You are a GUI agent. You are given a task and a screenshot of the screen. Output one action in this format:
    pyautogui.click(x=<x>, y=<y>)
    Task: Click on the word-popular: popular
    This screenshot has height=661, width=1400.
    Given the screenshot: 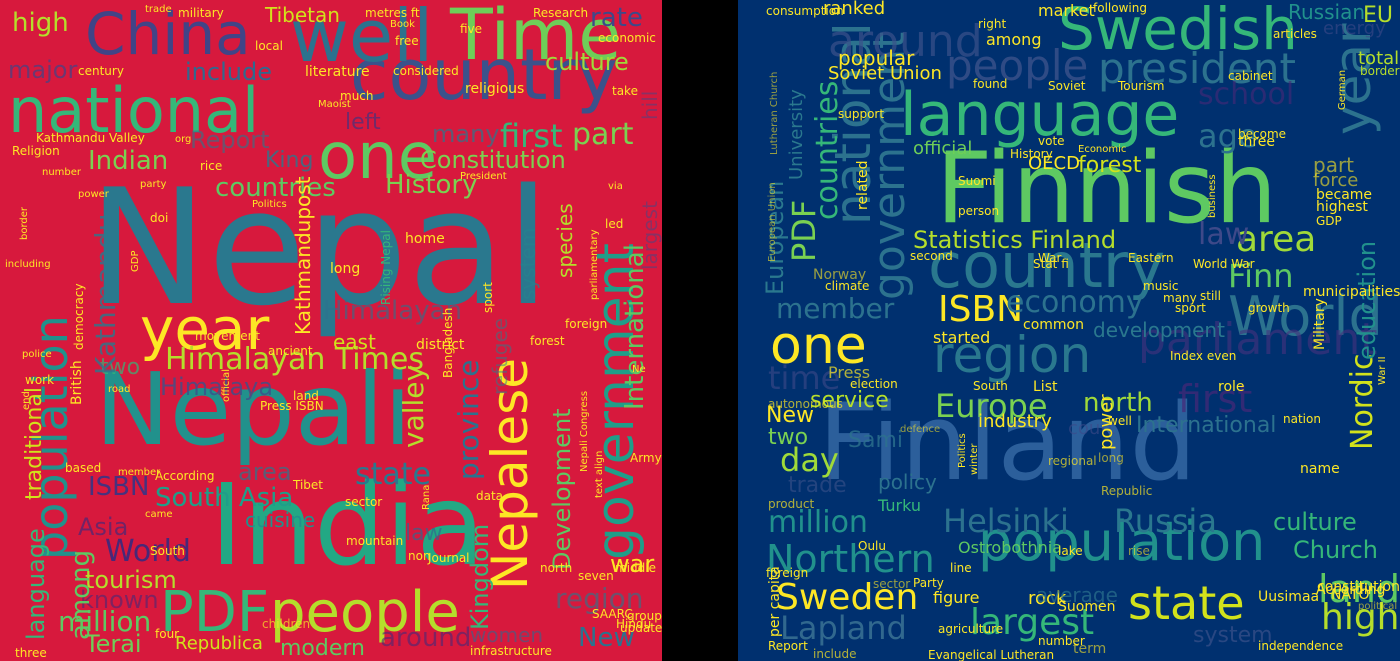 What is the action you would take?
    pyautogui.click(x=876, y=58)
    